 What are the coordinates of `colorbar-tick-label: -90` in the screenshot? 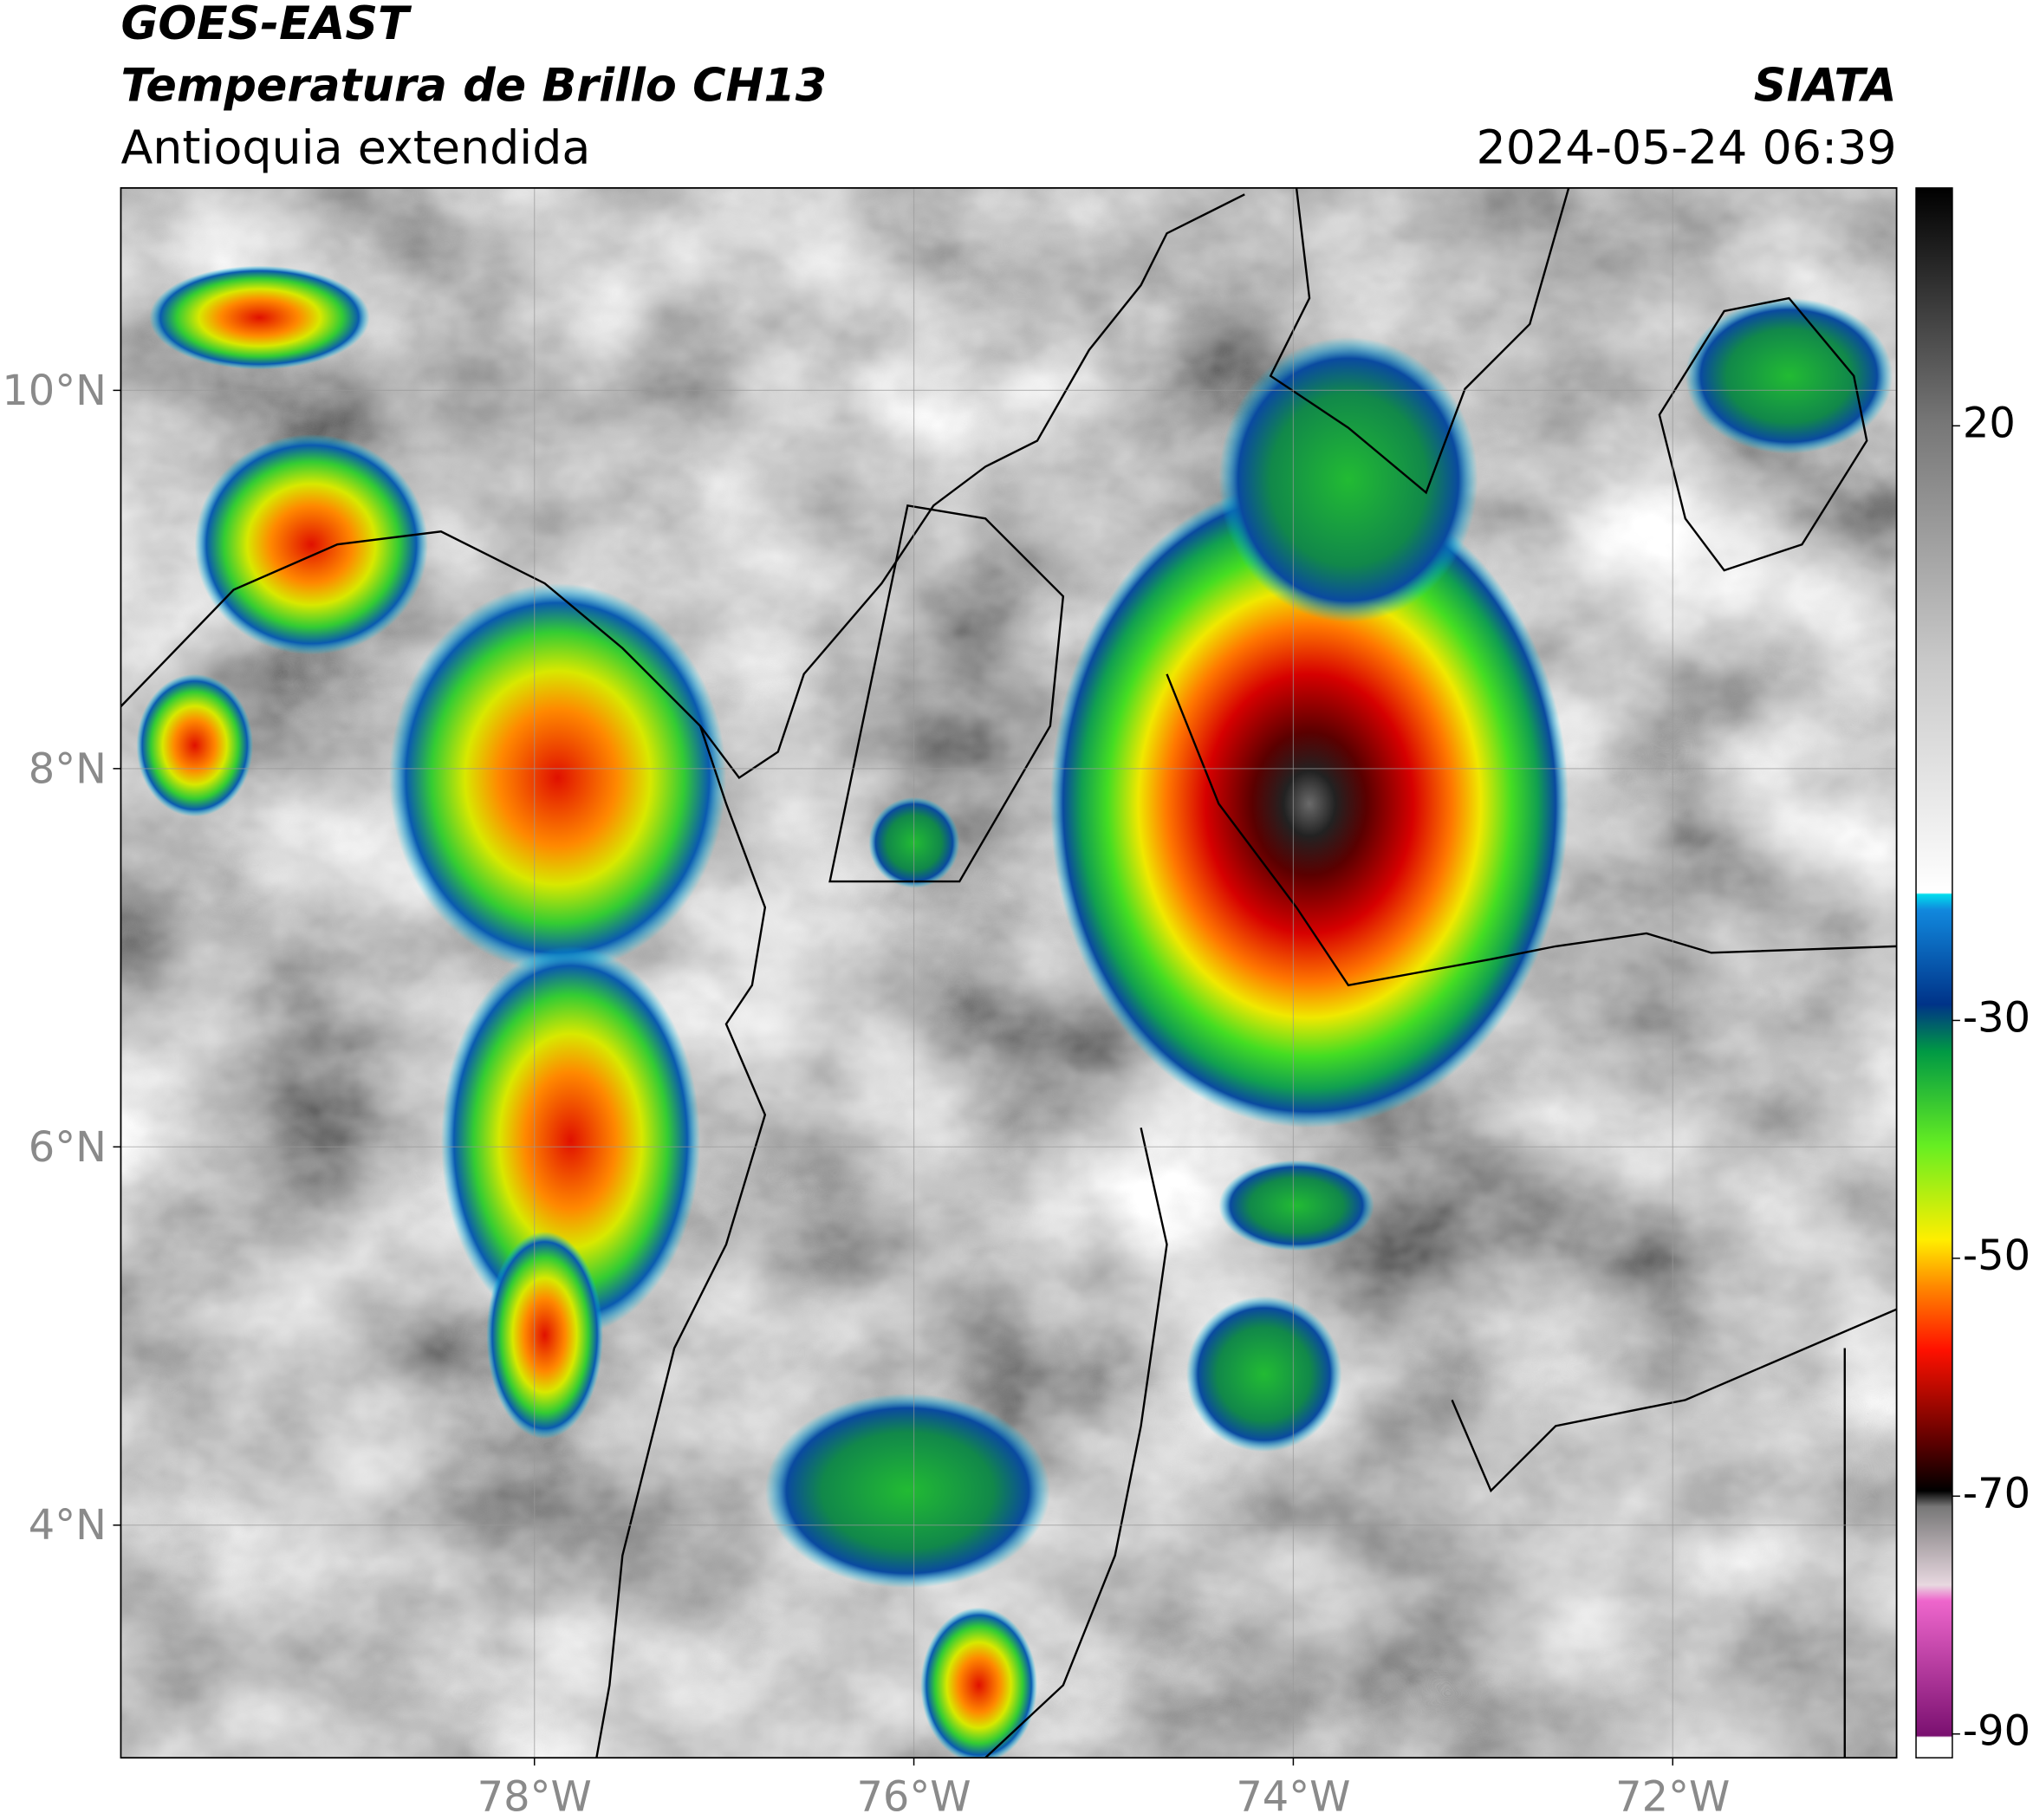 It's located at (1997, 1732).